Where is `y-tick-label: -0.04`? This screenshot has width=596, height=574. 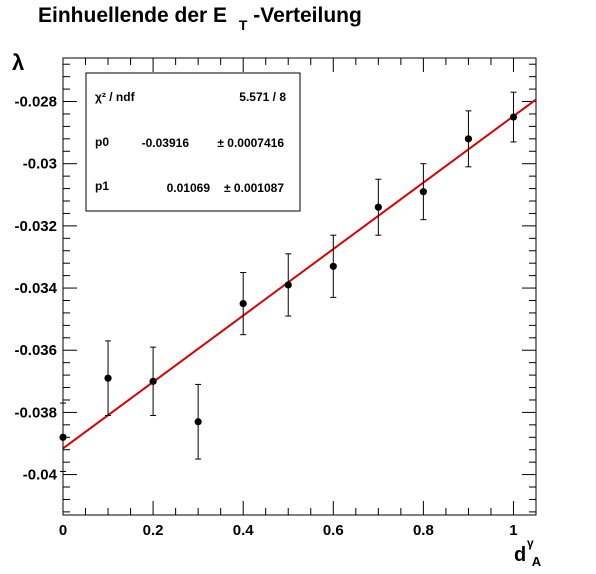
y-tick-label: -0.04 is located at coordinates (40, 475).